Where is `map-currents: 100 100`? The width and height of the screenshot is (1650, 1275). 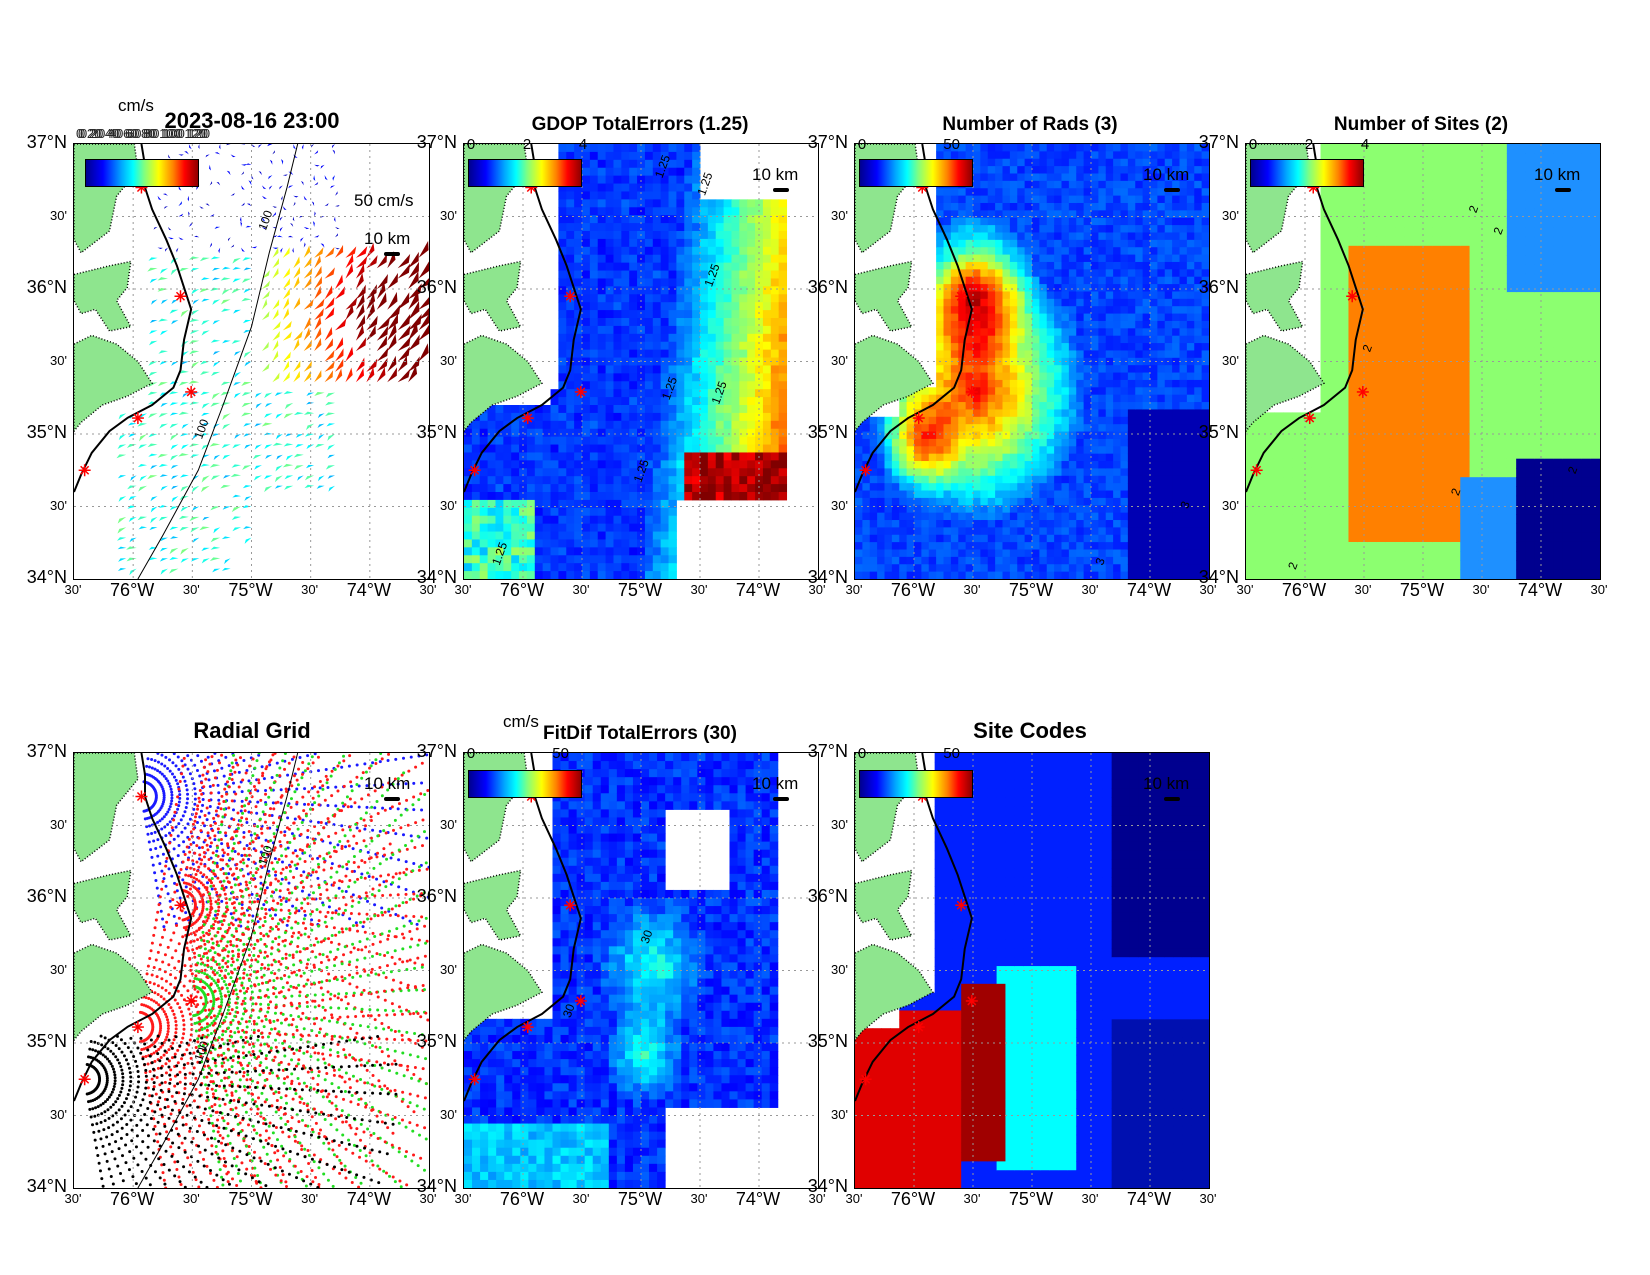 map-currents: 100 100 is located at coordinates (251, 361).